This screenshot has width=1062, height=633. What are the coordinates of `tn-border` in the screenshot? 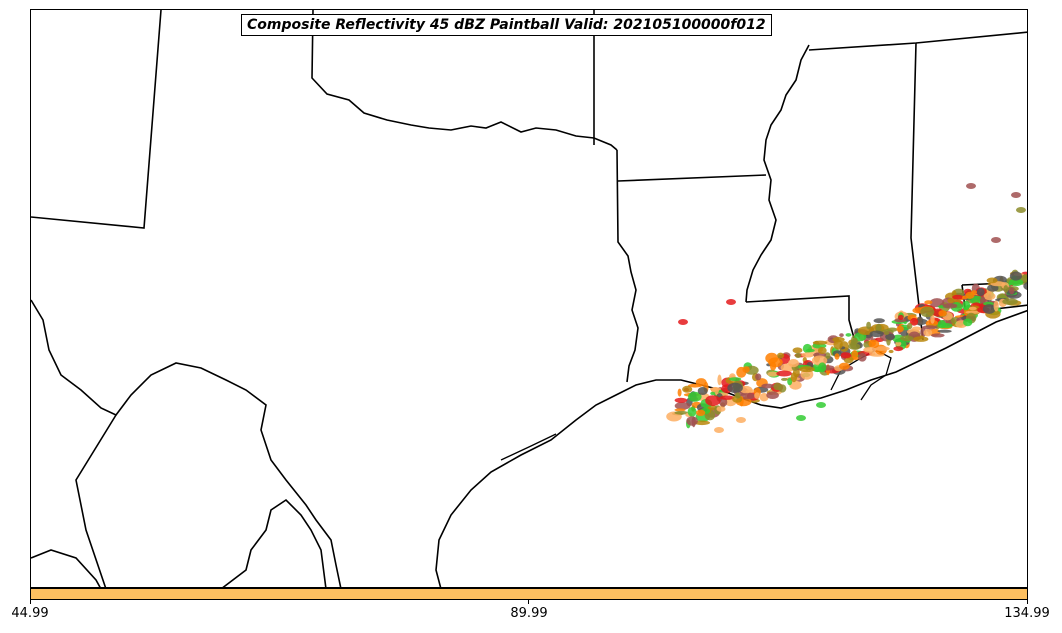 It's located at (917, 41).